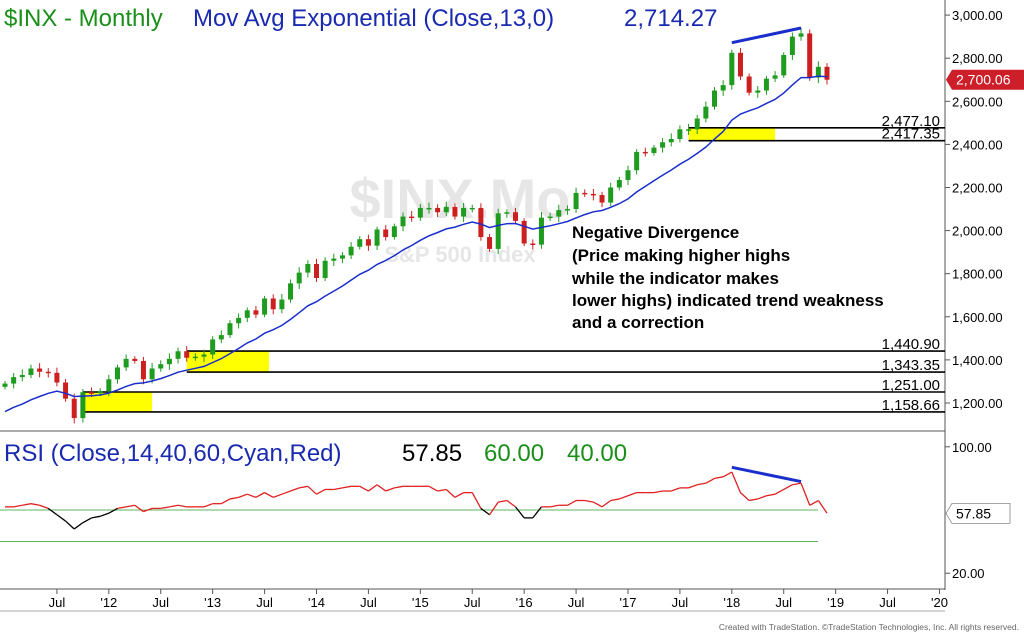 The image size is (1024, 635). What do you see at coordinates (597, 453) in the screenshot?
I see `rsi-lower-threshold: 40.00` at bounding box center [597, 453].